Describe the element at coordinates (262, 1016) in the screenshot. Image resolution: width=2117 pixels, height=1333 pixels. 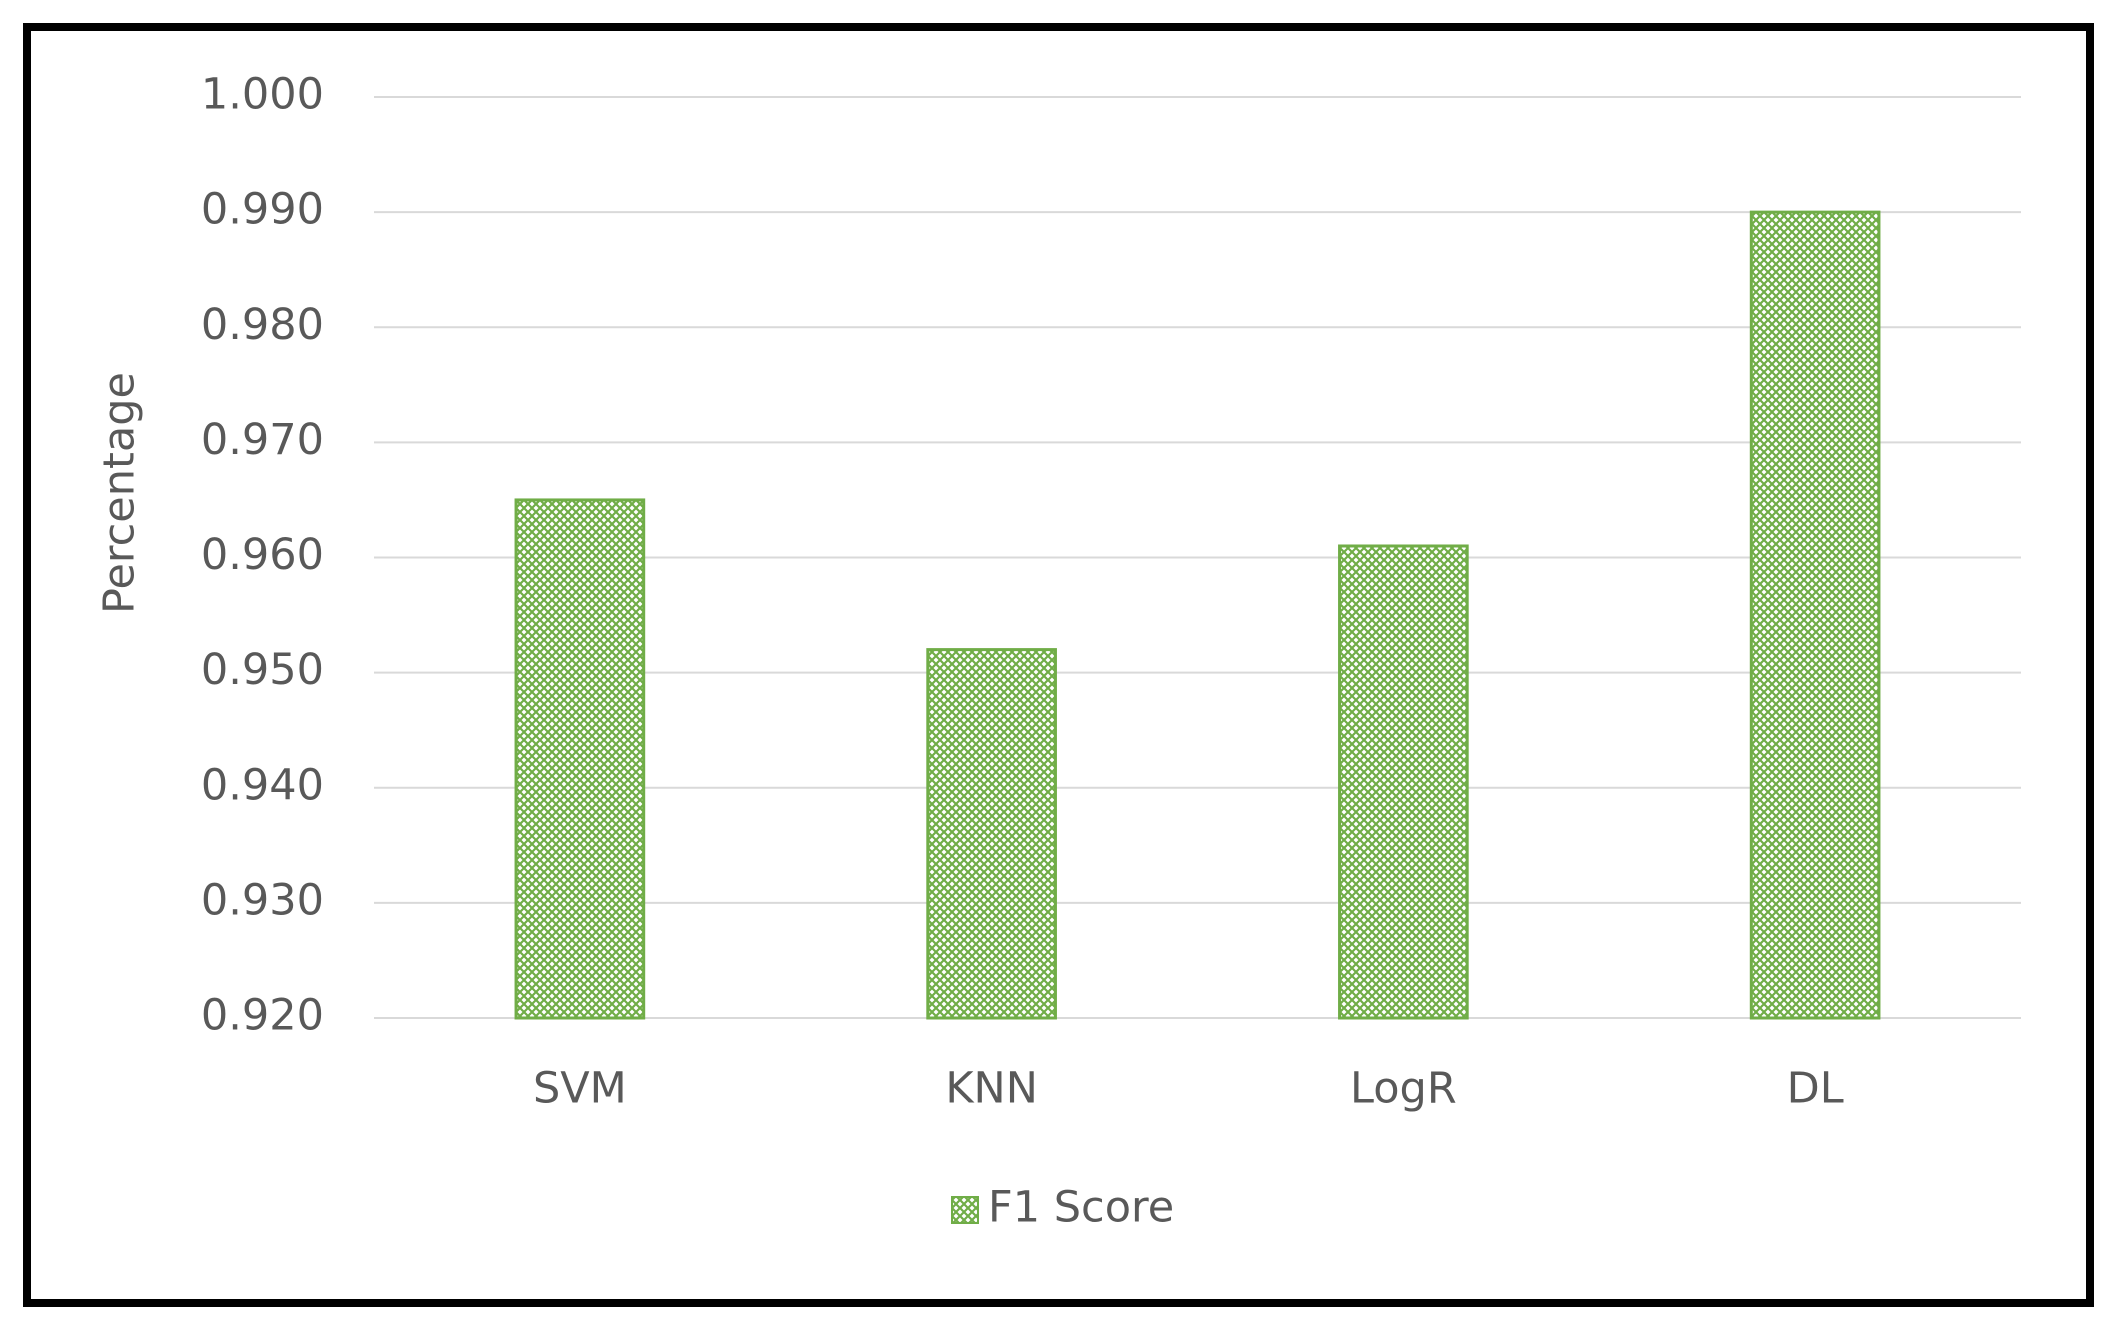
I see `y-tick-label: 0.920` at that location.